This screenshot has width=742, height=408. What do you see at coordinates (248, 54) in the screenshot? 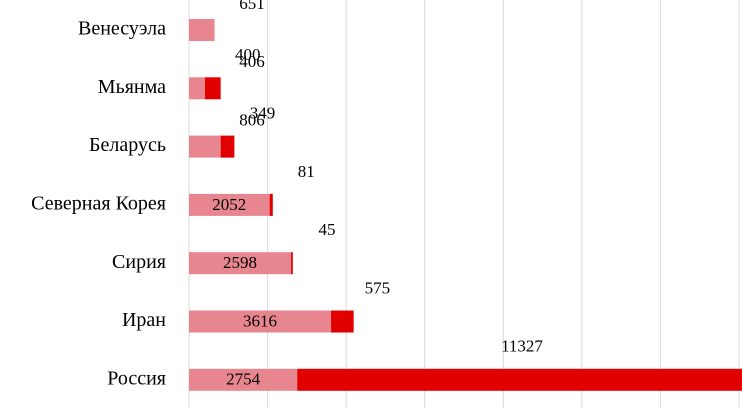
I see `value-label: 400` at bounding box center [248, 54].